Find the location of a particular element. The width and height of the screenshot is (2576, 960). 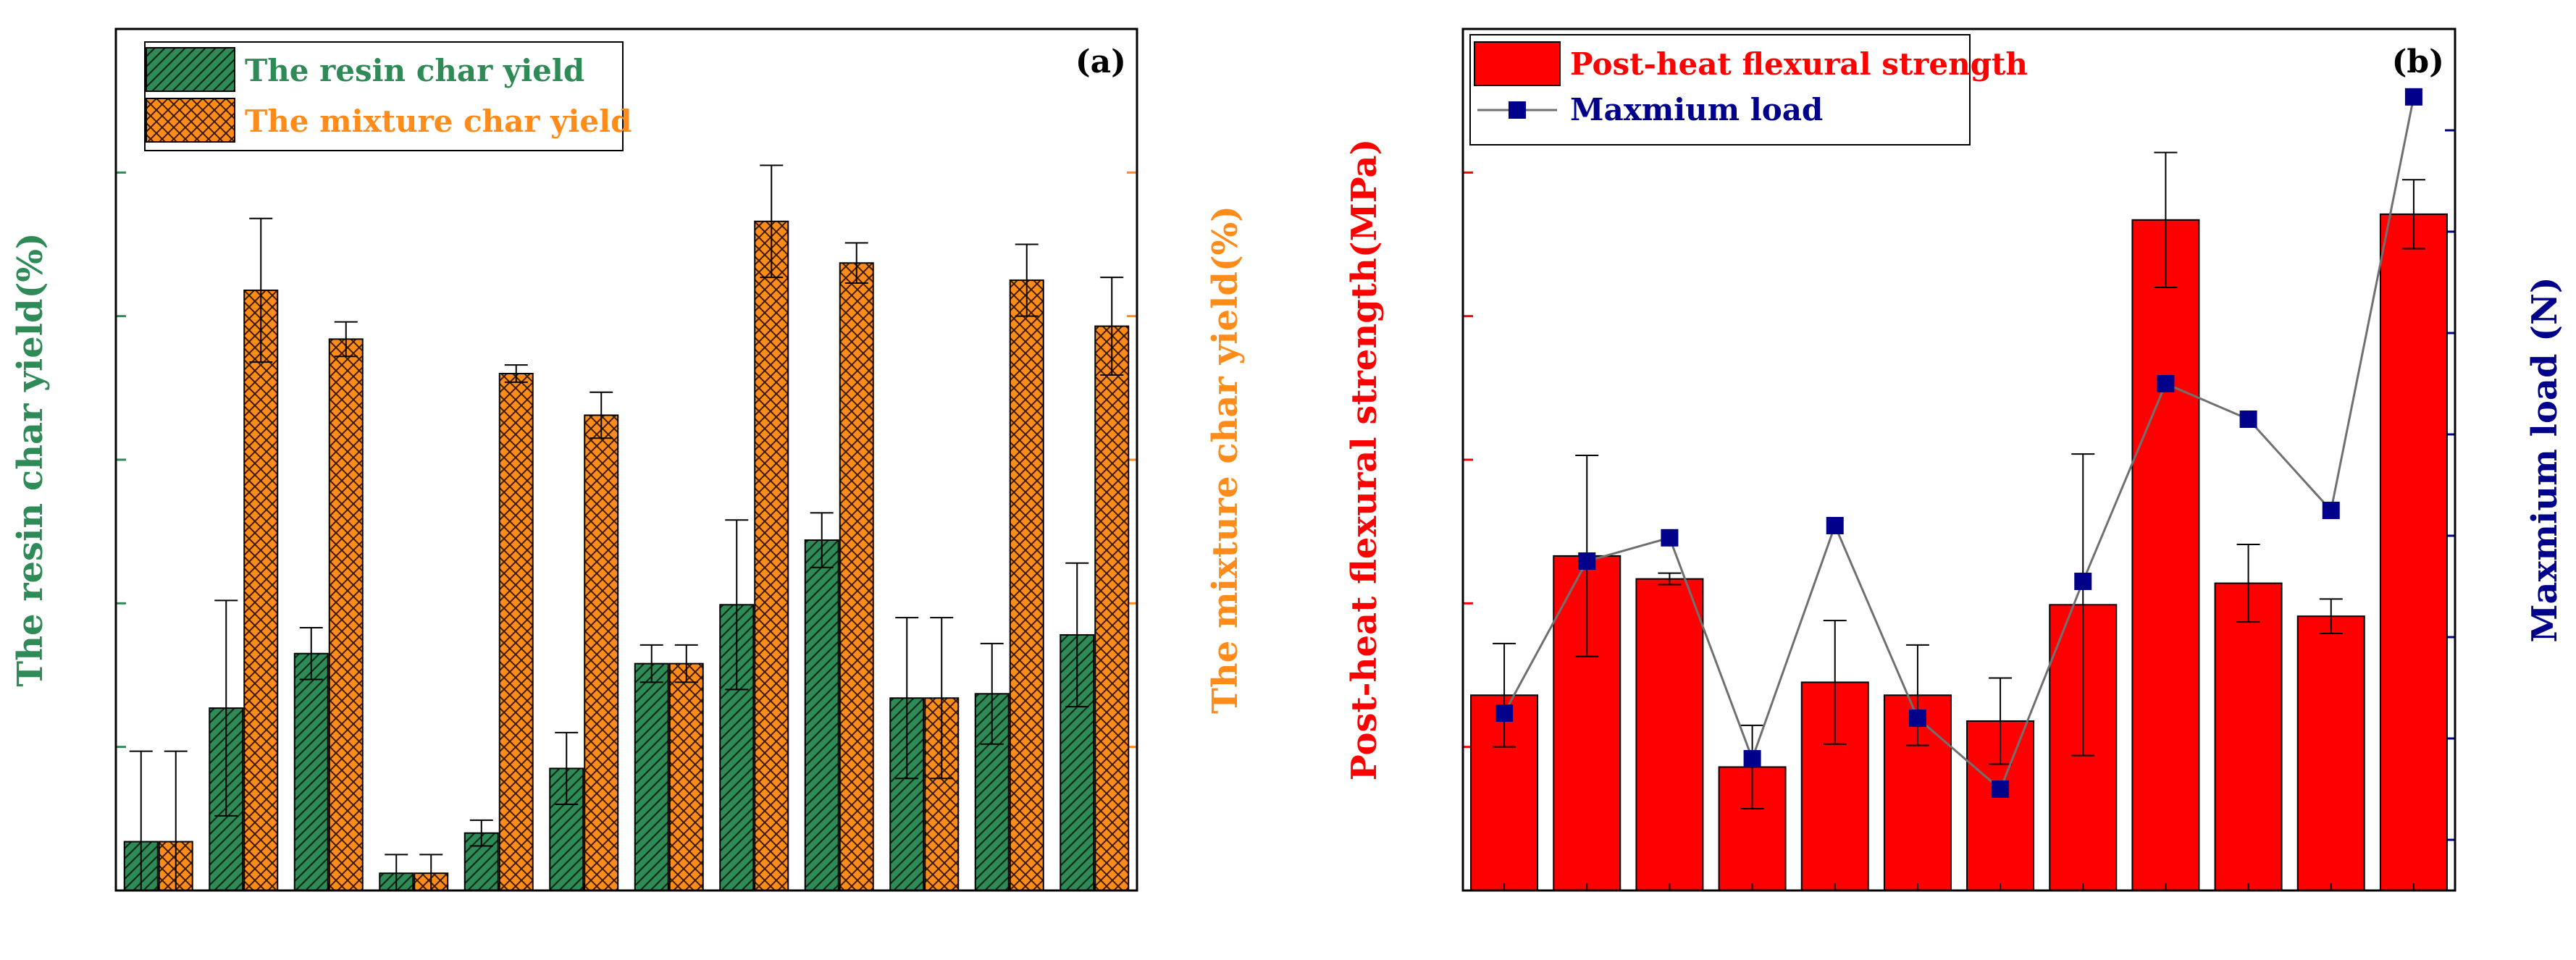

panel-b-x-tick-labels is located at coordinates (1959, 886).